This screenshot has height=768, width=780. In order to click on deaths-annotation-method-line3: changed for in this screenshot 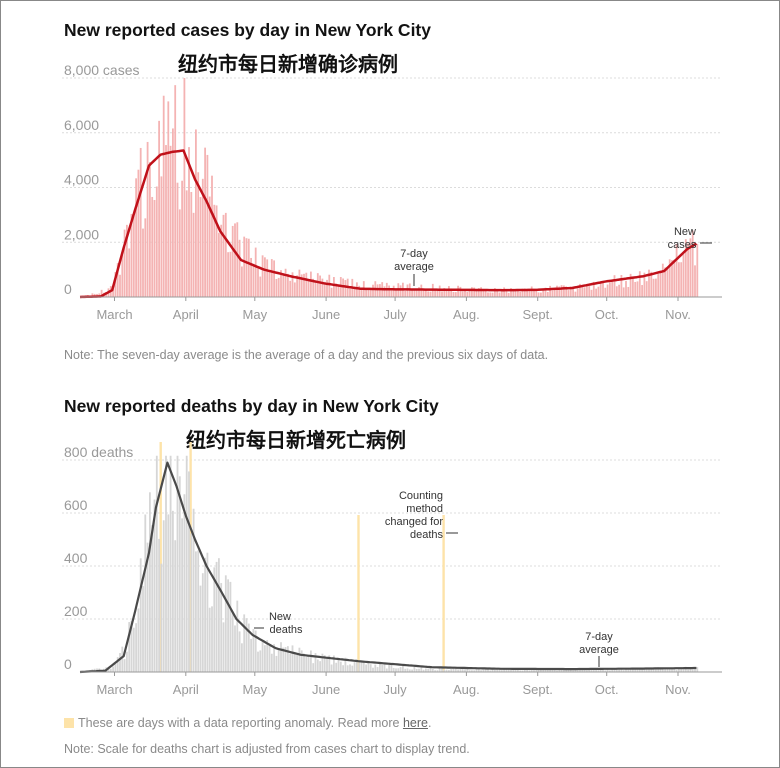, I will do `click(414, 522)`.